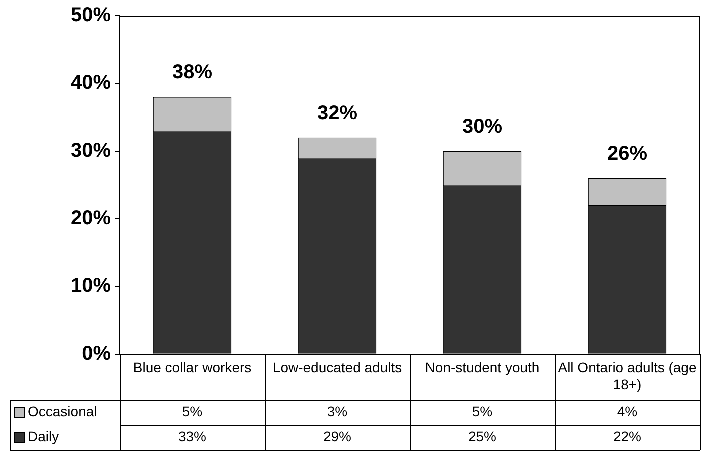 This screenshot has width=710, height=454. Describe the element at coordinates (337, 368) in the screenshot. I see `x-tick-label: Low-educated adults` at that location.